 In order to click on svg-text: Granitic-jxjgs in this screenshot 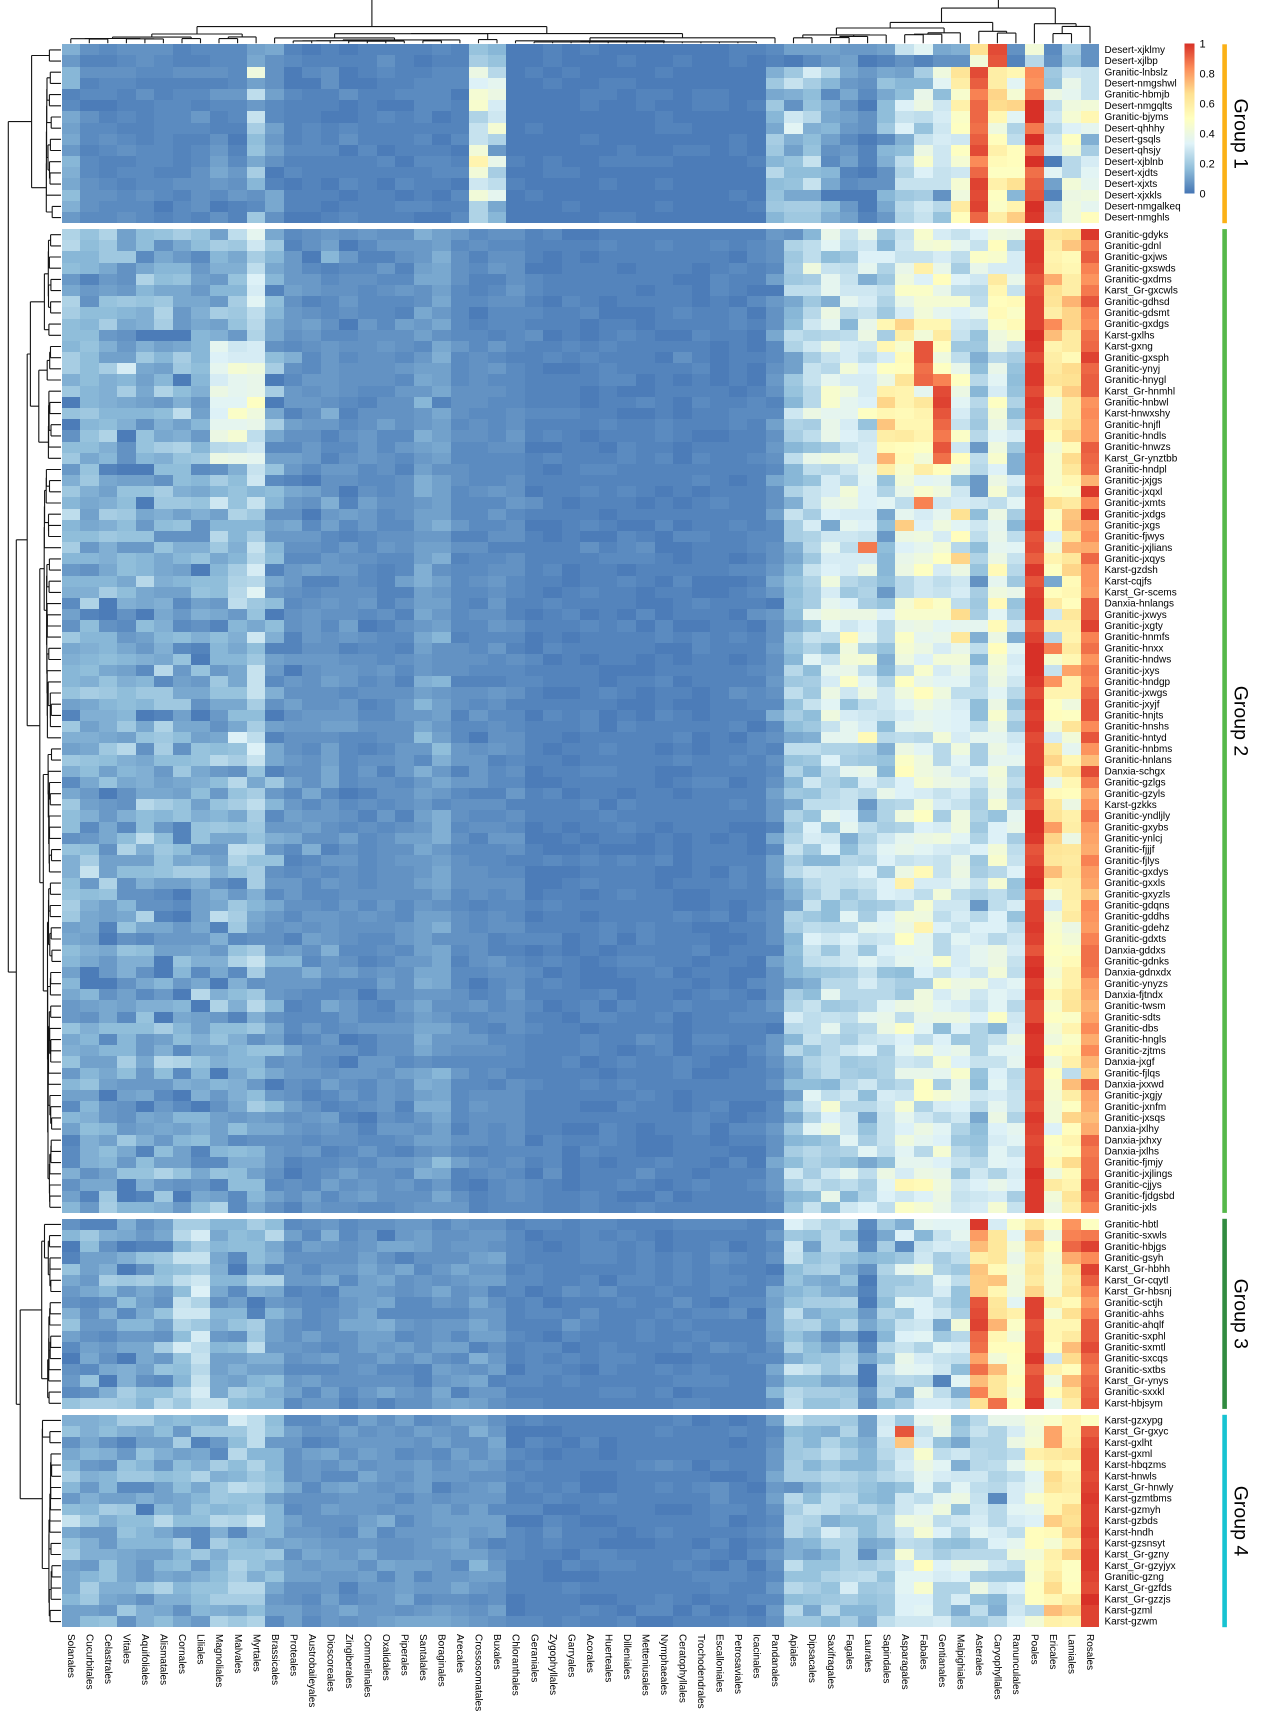, I will do `click(1134, 481)`.